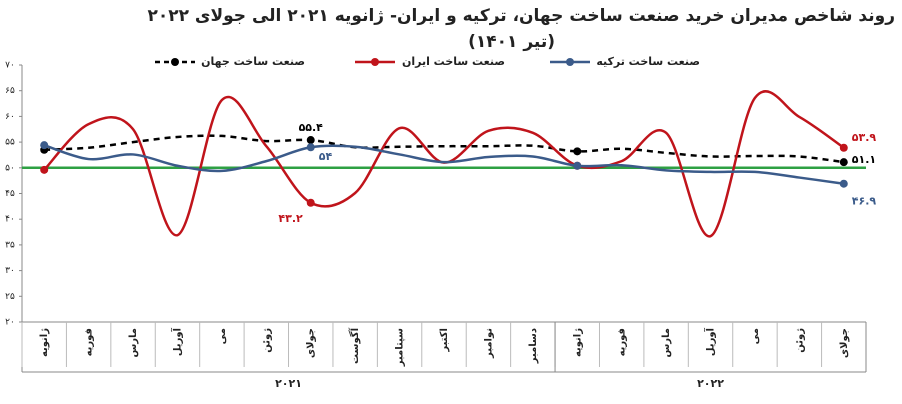  Describe the element at coordinates (400, 347) in the screenshot. I see `x-tick-label: سپتامبر` at that location.